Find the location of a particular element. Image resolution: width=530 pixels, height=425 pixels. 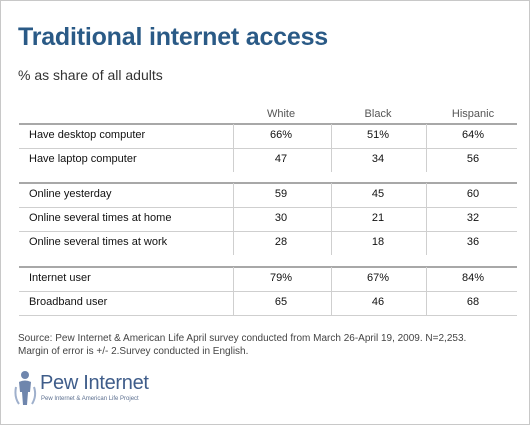

cell-black: 67% is located at coordinates (378, 278).